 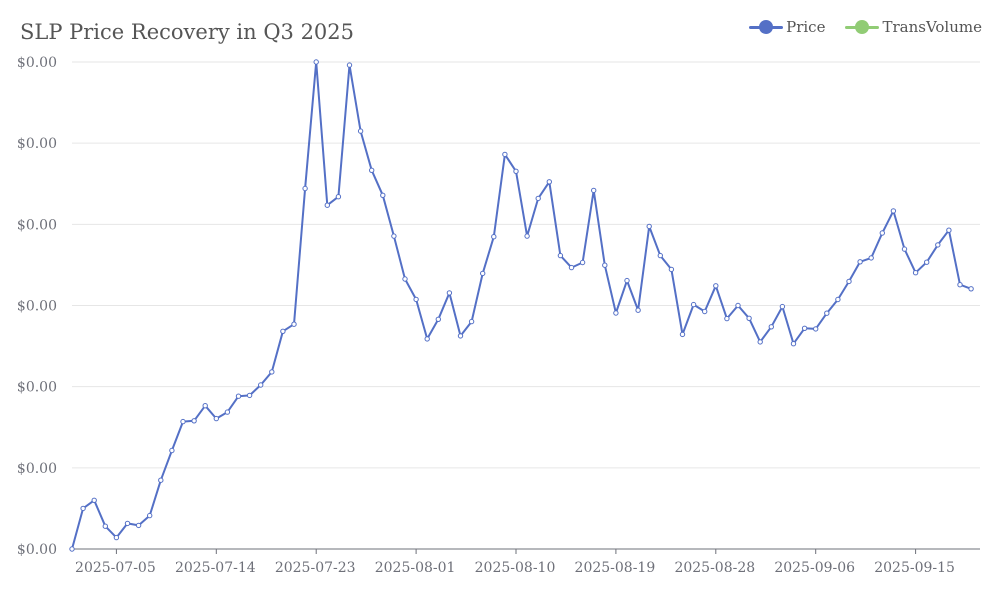 What do you see at coordinates (914, 568) in the screenshot?
I see `x-tick-label: 2025-09-15` at bounding box center [914, 568].